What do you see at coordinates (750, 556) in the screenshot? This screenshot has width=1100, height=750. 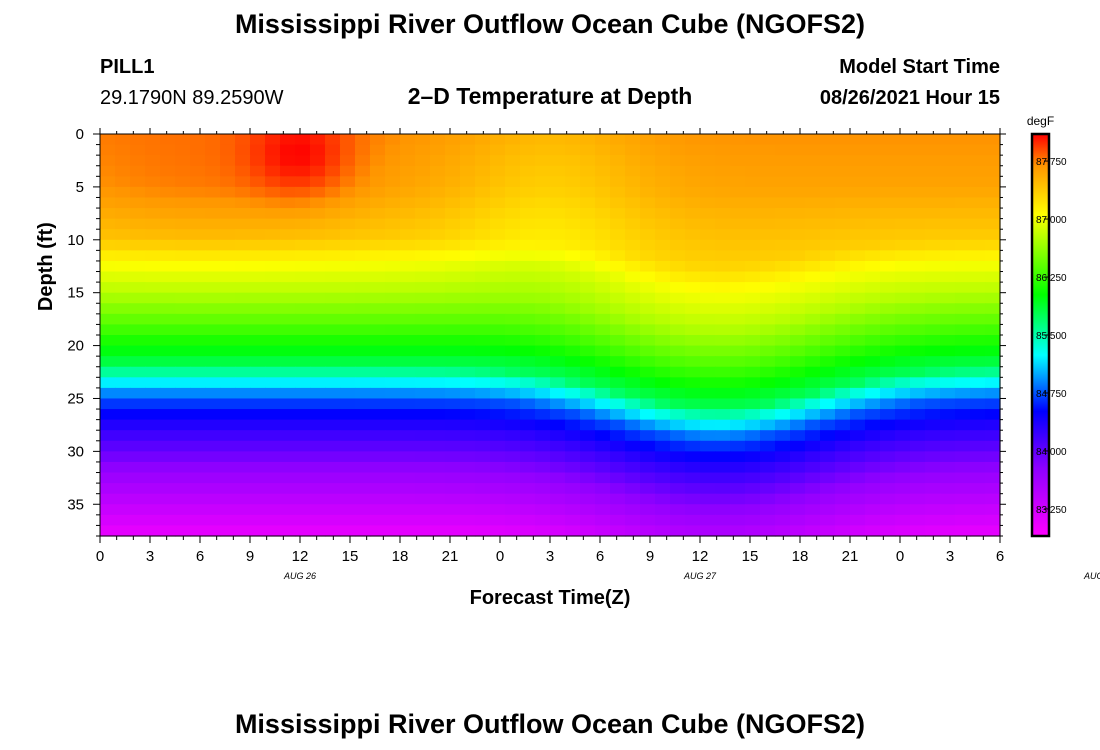 I see `x-tick-label: 15` at bounding box center [750, 556].